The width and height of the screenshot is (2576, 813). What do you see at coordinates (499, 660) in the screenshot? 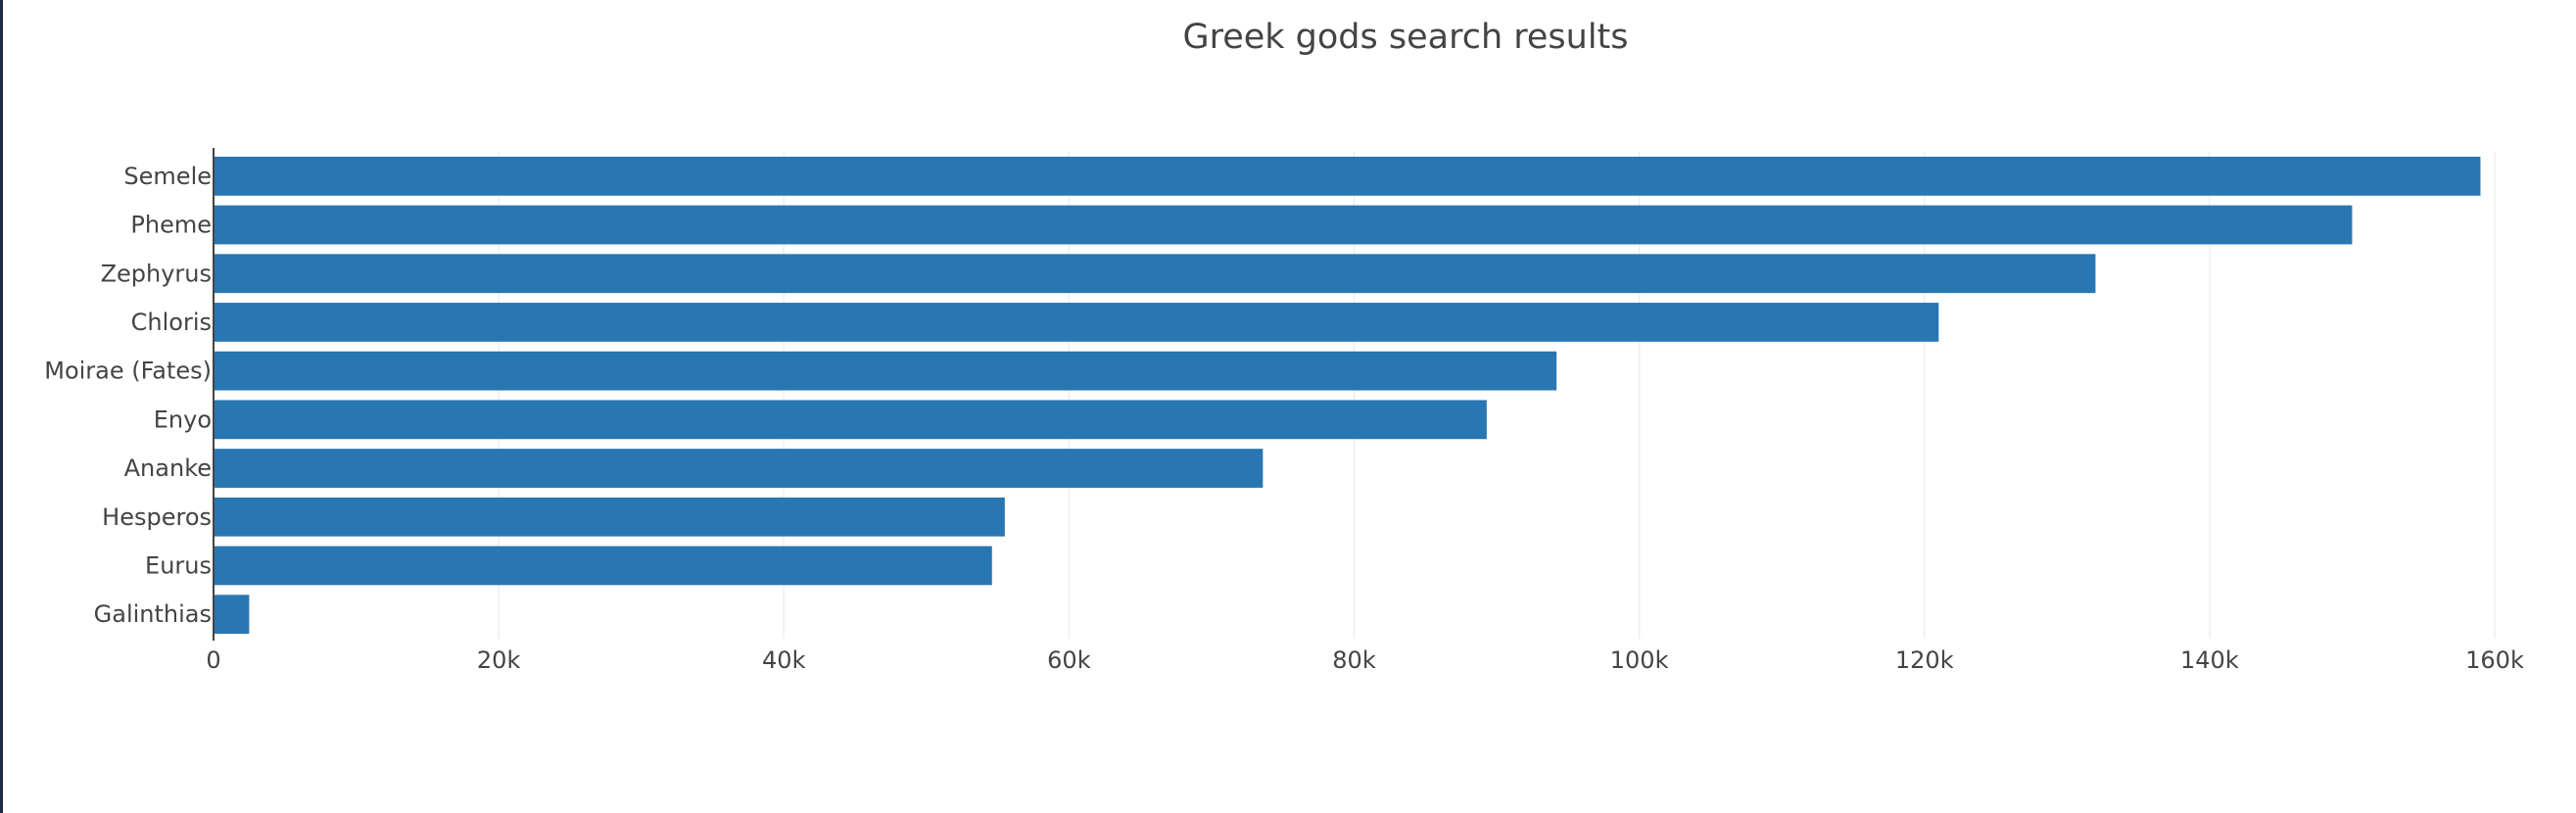
I see `x-tick-label: 20k` at bounding box center [499, 660].